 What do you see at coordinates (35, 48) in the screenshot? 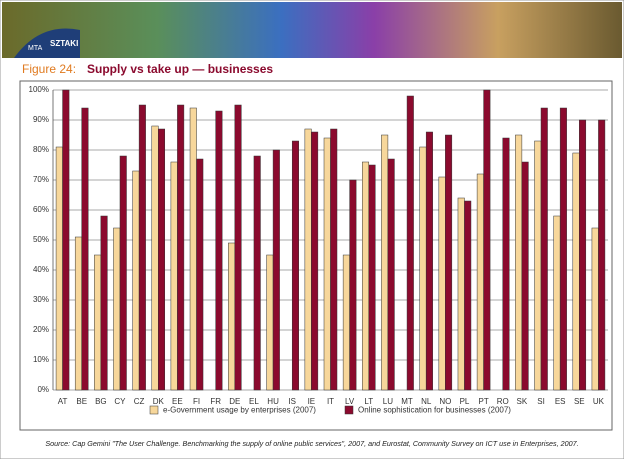
I see `logo-text: MTA` at bounding box center [35, 48].